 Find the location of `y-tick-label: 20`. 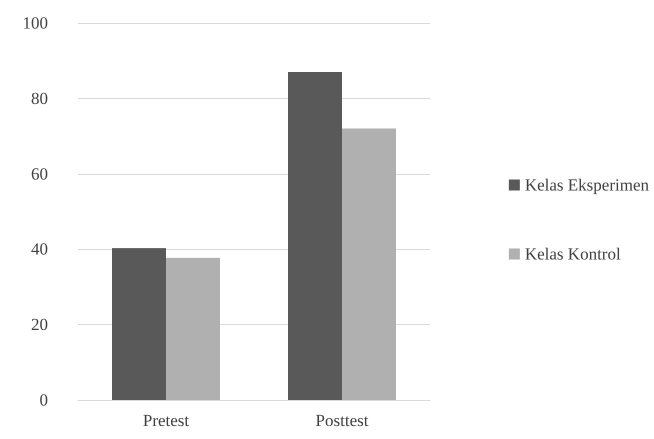

y-tick-label: 20 is located at coordinates (39, 324).